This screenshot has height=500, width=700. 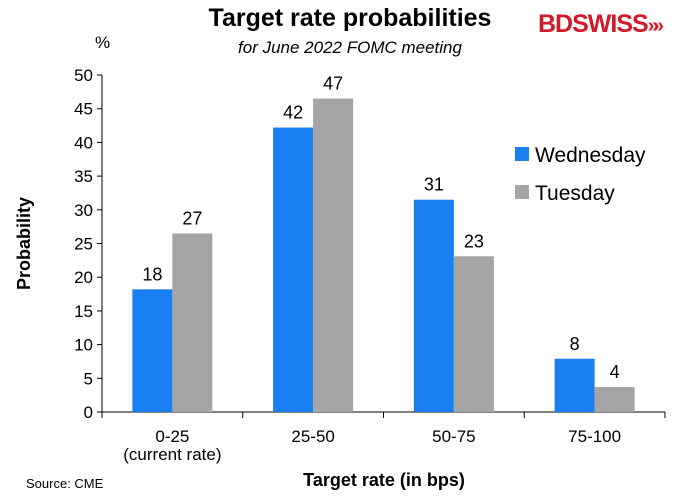 What do you see at coordinates (152, 274) in the screenshot?
I see `data-label-wednesday-0: 18` at bounding box center [152, 274].